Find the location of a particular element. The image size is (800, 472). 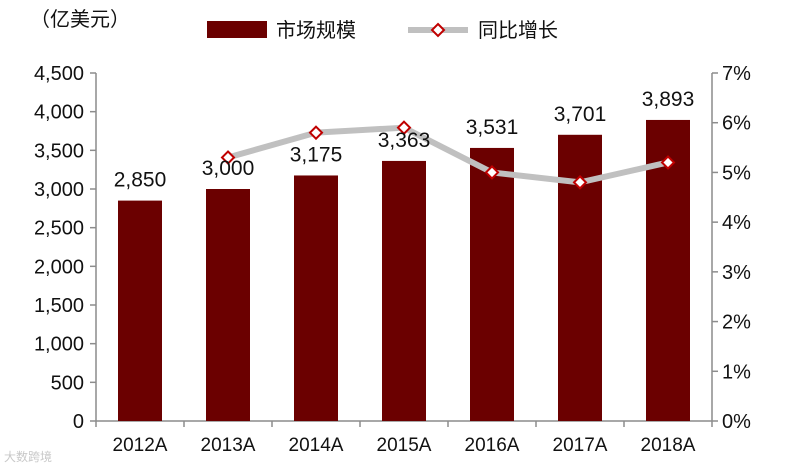

legend-diamond-marker is located at coordinates (438, 30).